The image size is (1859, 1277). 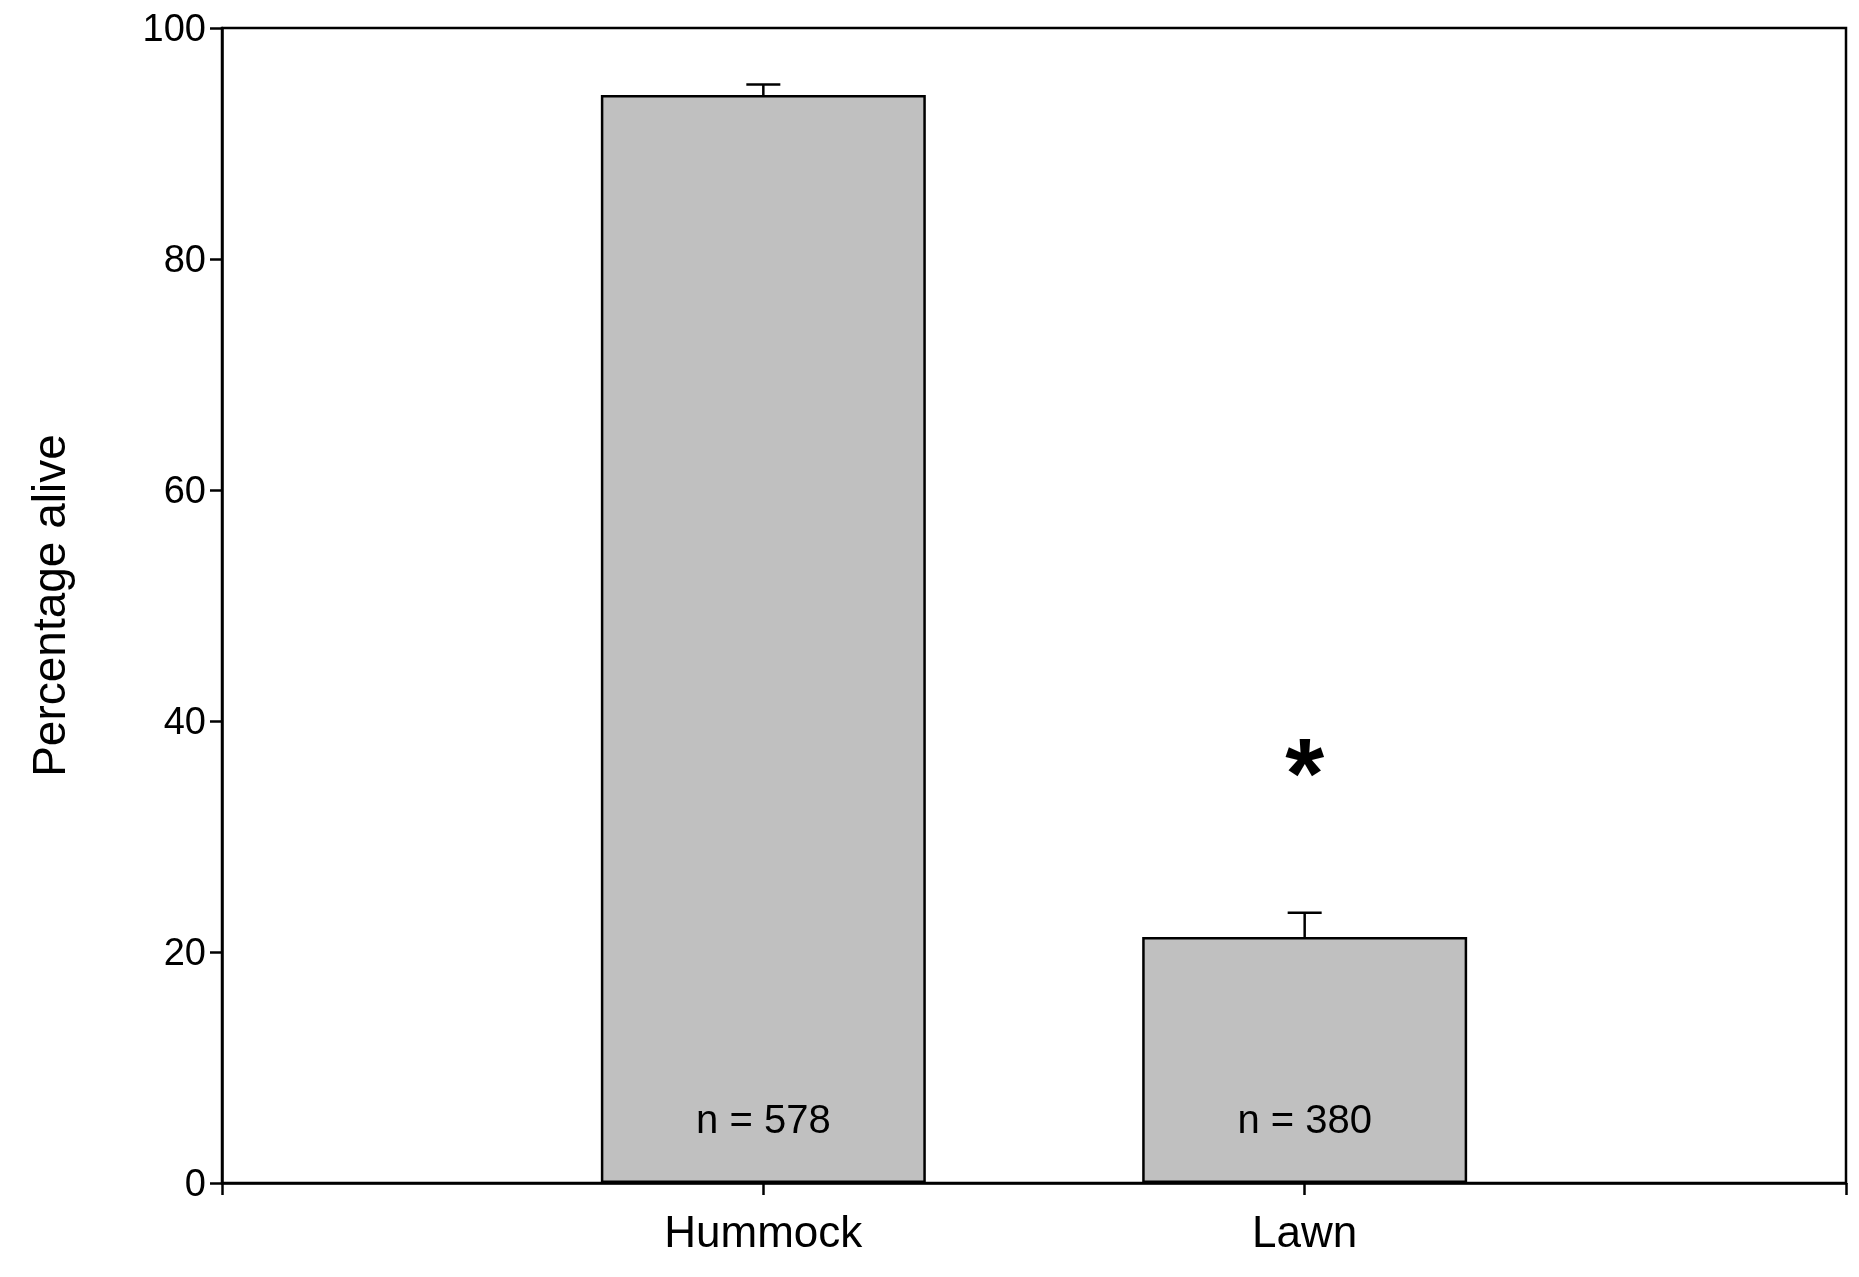 I want to click on y-tick-label: 60, so click(x=184, y=490).